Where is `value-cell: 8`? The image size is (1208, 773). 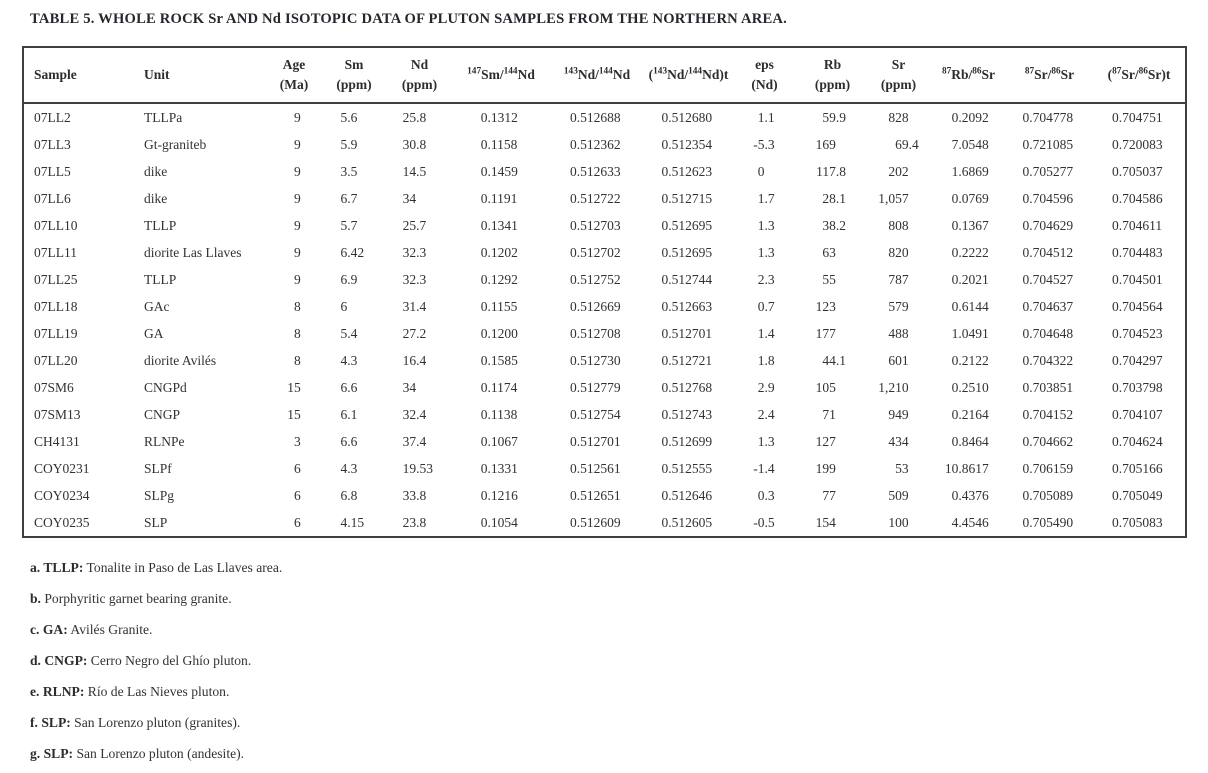 value-cell: 8 is located at coordinates (297, 306).